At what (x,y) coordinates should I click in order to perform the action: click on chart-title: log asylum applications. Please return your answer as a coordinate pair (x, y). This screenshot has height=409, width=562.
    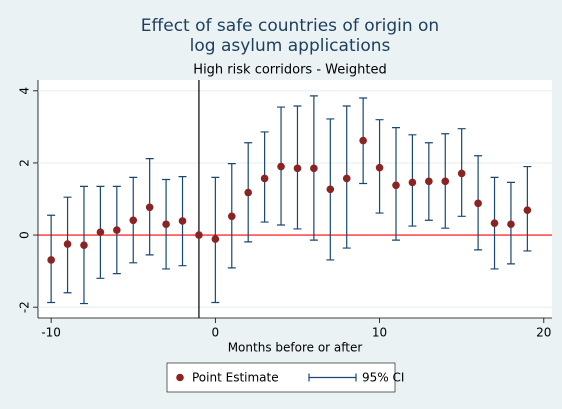
    Looking at the image, I should click on (290, 46).